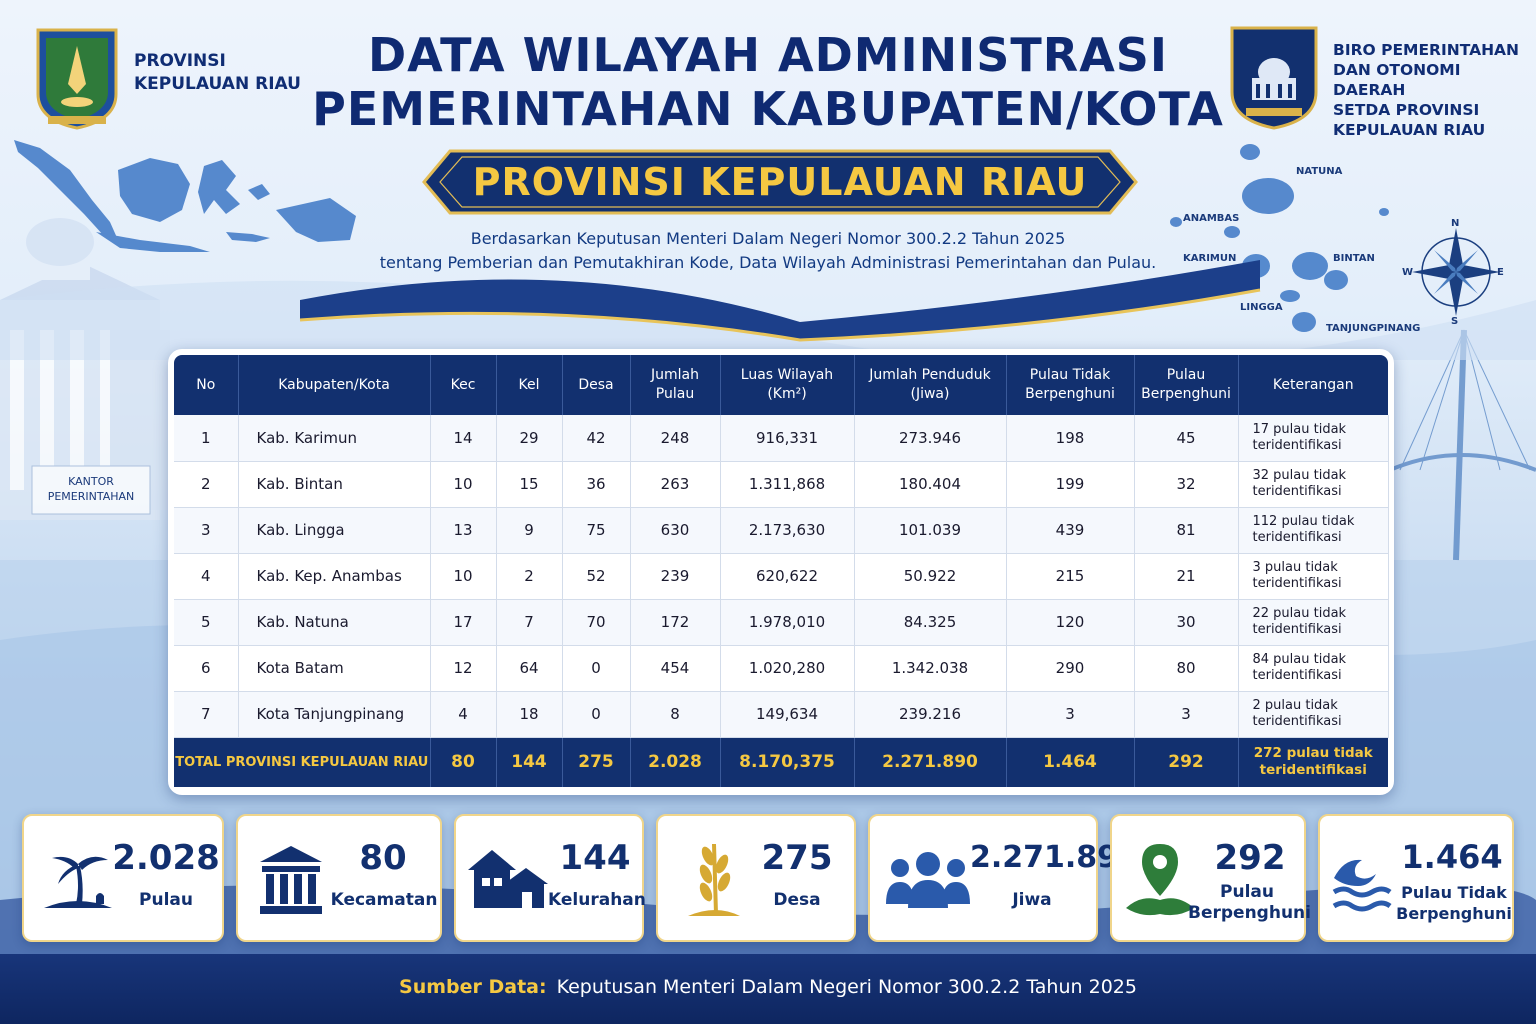 The height and width of the screenshot is (1024, 1536). What do you see at coordinates (787, 576) in the screenshot?
I see `table-cell: 620,622` at bounding box center [787, 576].